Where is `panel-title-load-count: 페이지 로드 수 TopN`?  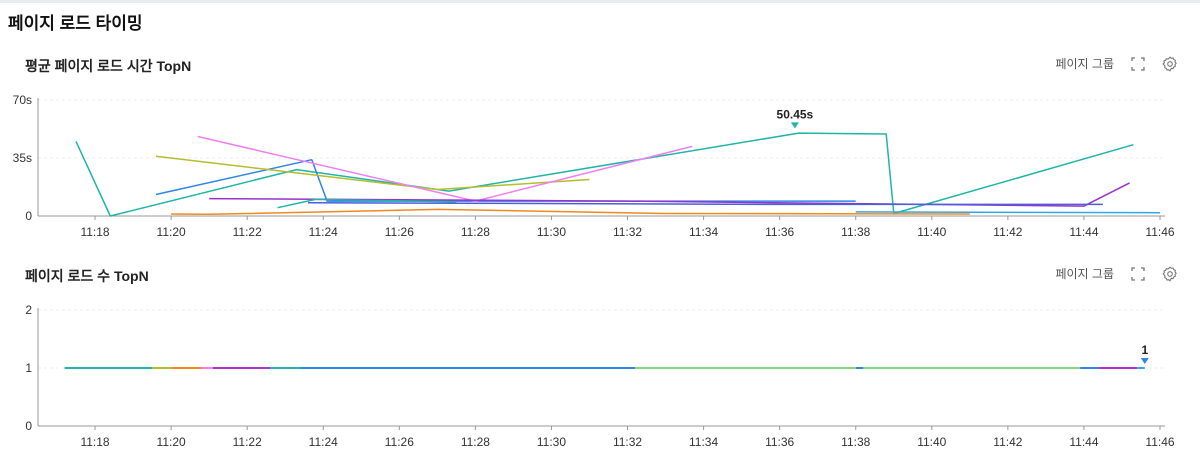 panel-title-load-count: 페이지 로드 수 TopN is located at coordinates (87, 276).